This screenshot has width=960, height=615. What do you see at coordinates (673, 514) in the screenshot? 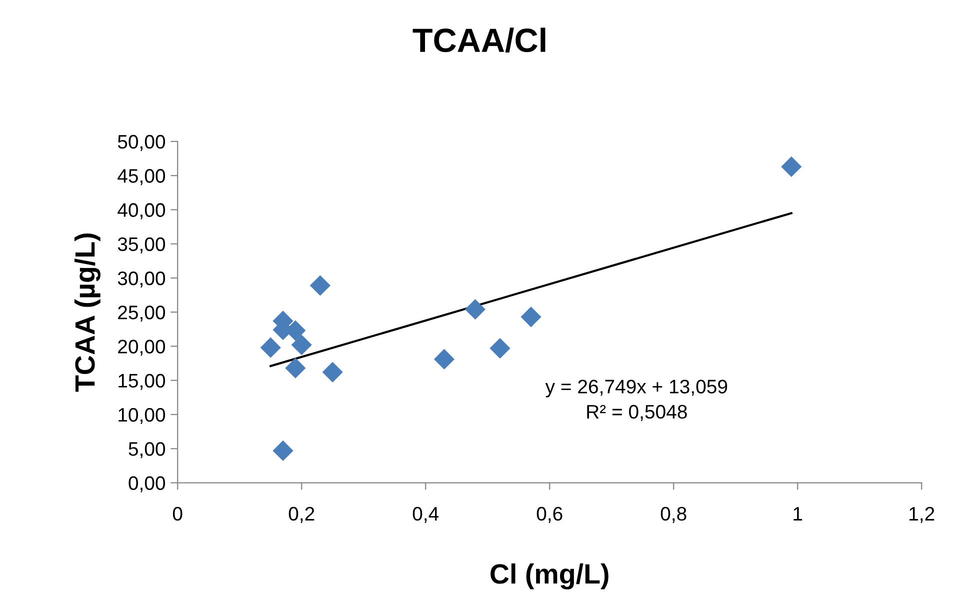
I see `x-tick-label: 0,8` at bounding box center [673, 514].